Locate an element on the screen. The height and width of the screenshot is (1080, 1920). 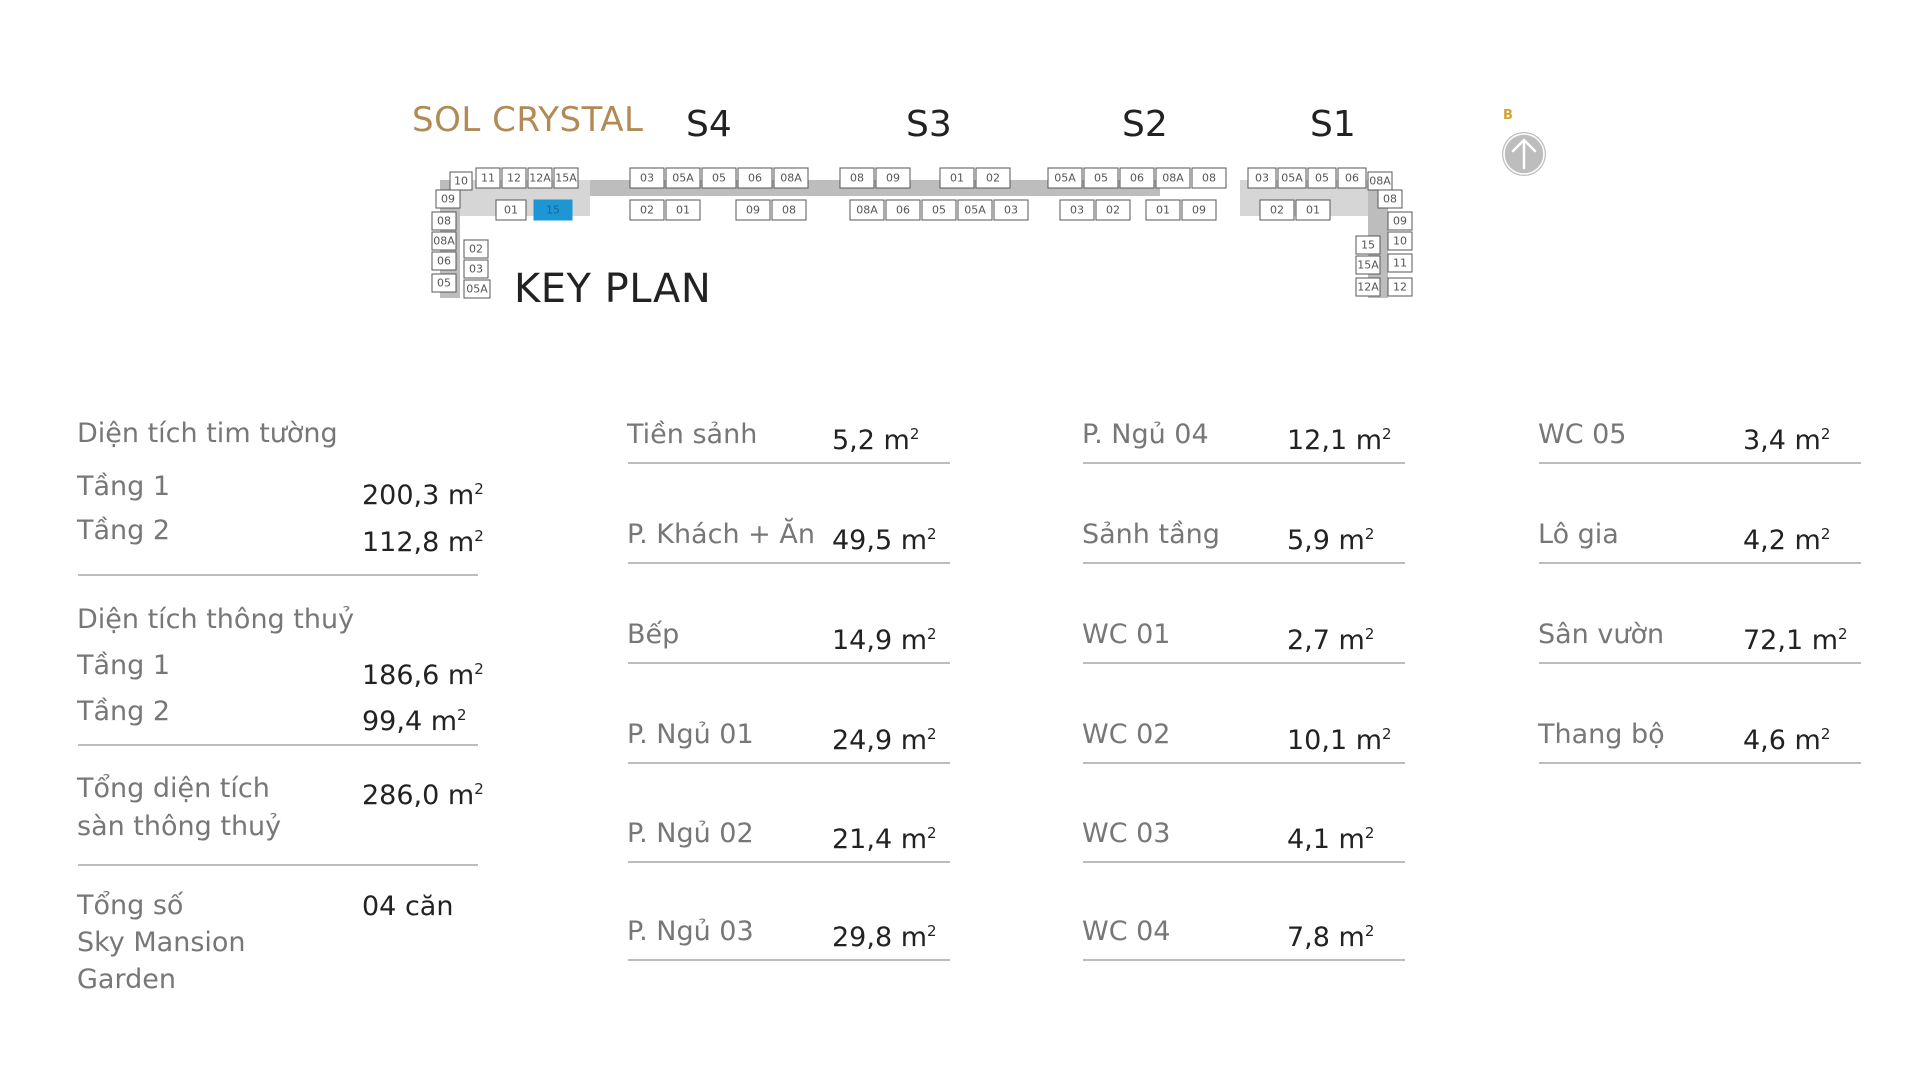
total-units-label-line3: Garden is located at coordinates (126, 979).